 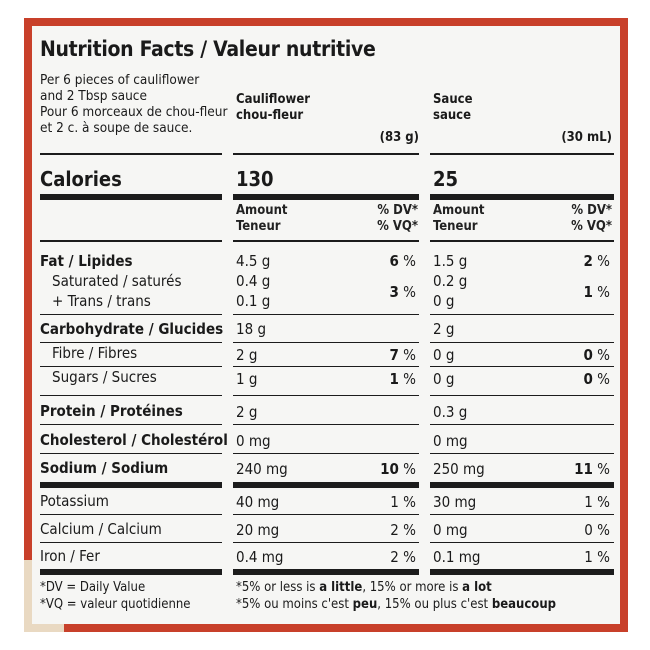 What do you see at coordinates (597, 502) in the screenshot?
I see `pct-sauce-potassium: 1 %` at bounding box center [597, 502].